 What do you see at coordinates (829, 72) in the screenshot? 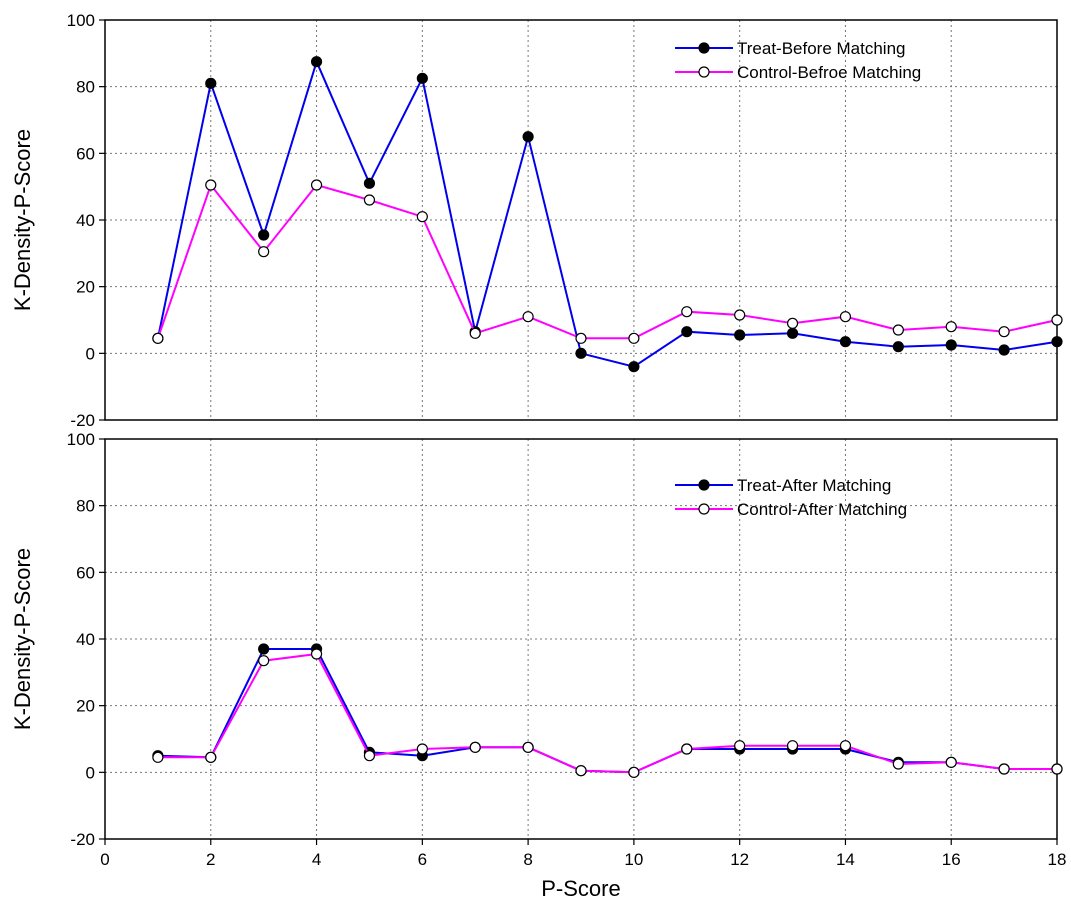
I see `legend-label: Control-Befroe Matching` at bounding box center [829, 72].